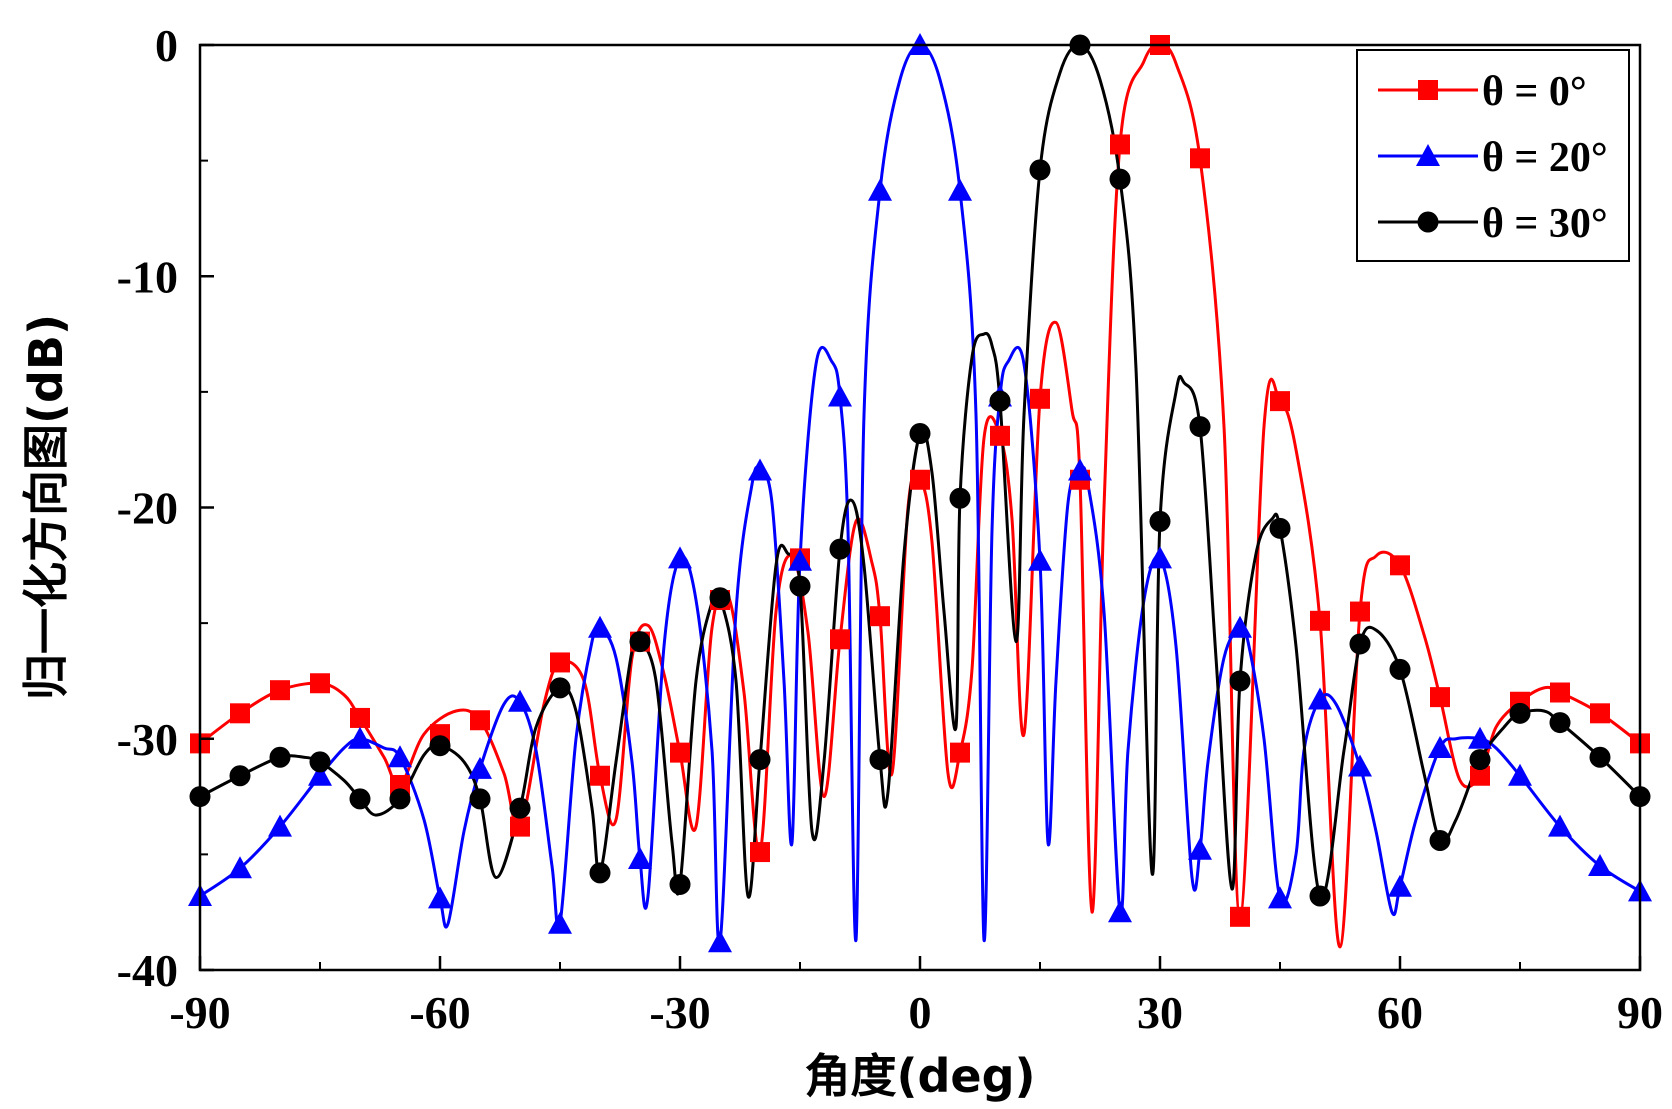 The height and width of the screenshot is (1109, 1672). I want to click on y-axis-title: 归一化方向图(dB), so click(46, 507).